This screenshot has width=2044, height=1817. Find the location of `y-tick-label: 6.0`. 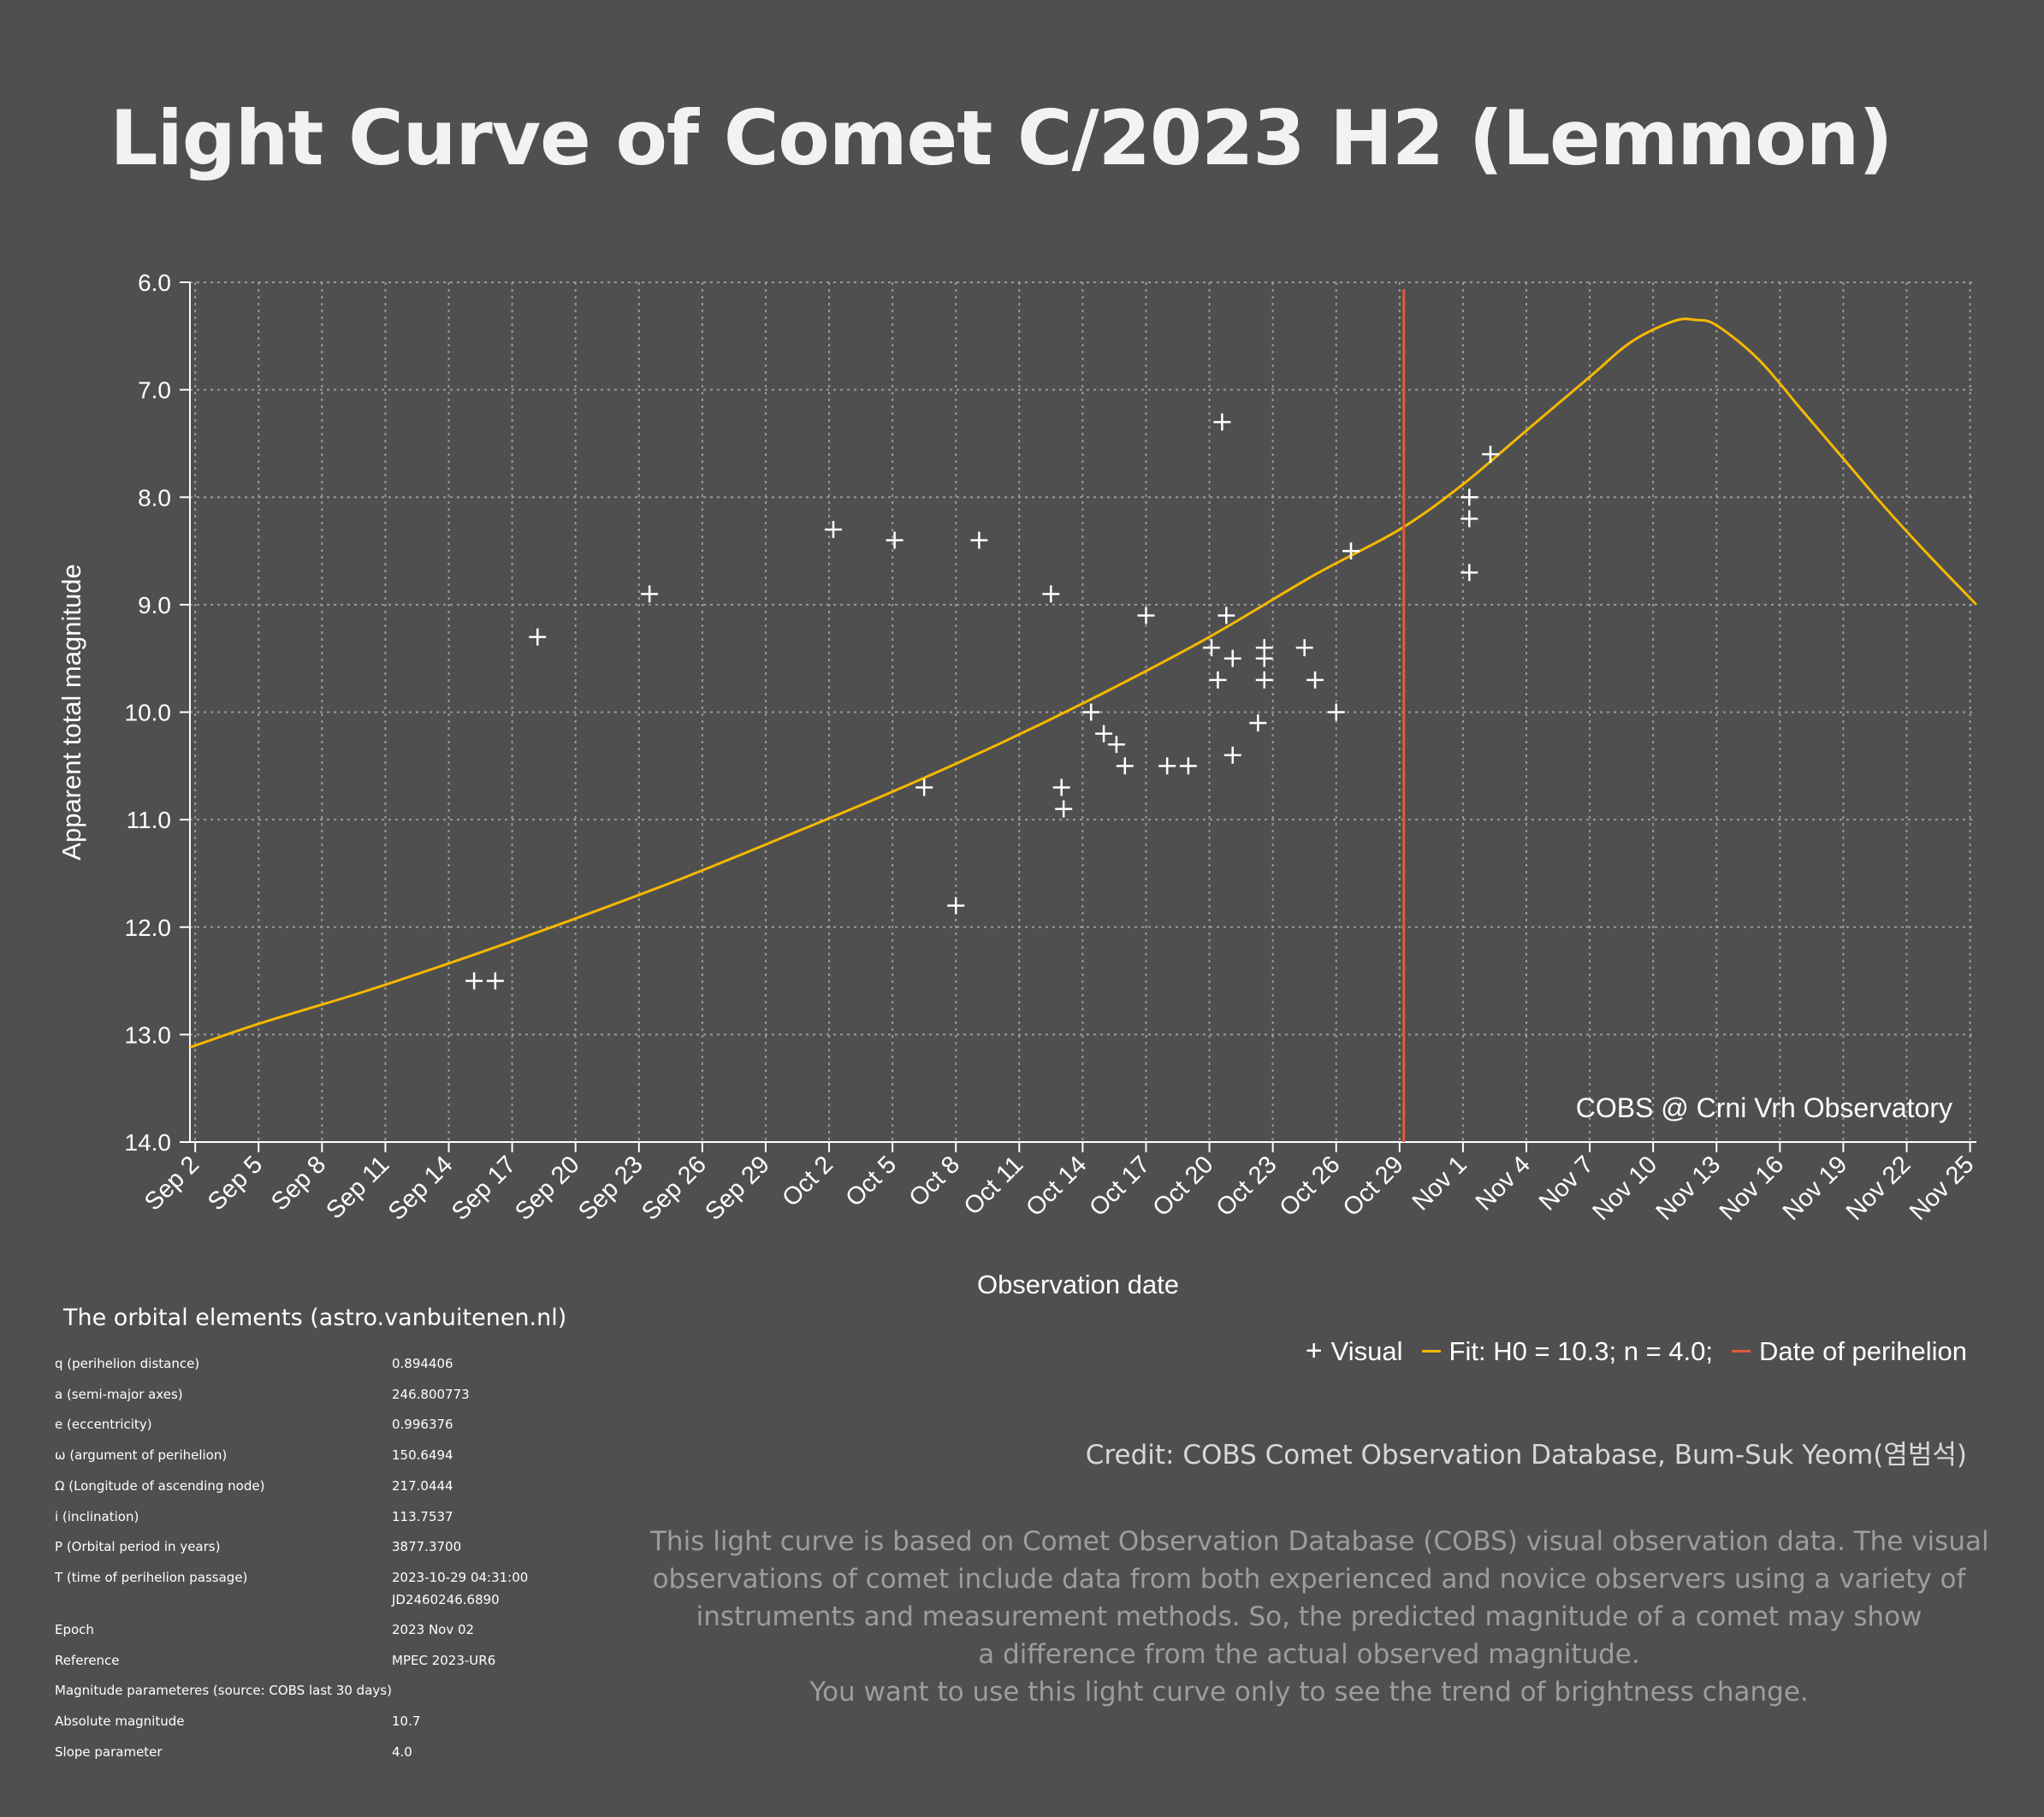

y-tick-label: 6.0 is located at coordinates (154, 282).